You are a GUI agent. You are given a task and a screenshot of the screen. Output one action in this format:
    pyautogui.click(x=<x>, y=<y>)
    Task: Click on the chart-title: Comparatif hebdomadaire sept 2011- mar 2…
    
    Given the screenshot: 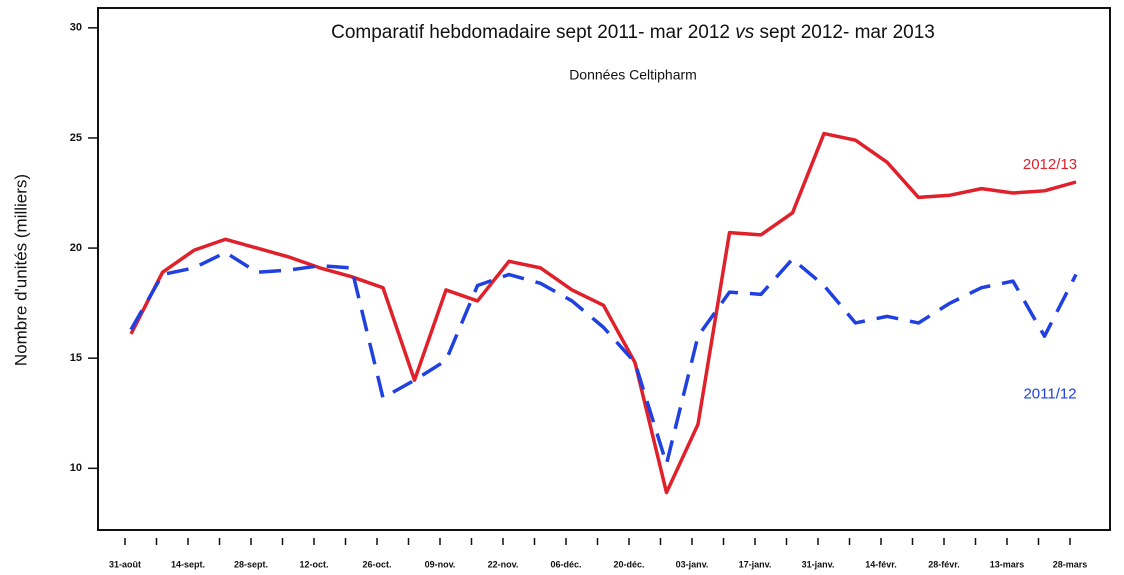 What is the action you would take?
    pyautogui.click(x=633, y=32)
    